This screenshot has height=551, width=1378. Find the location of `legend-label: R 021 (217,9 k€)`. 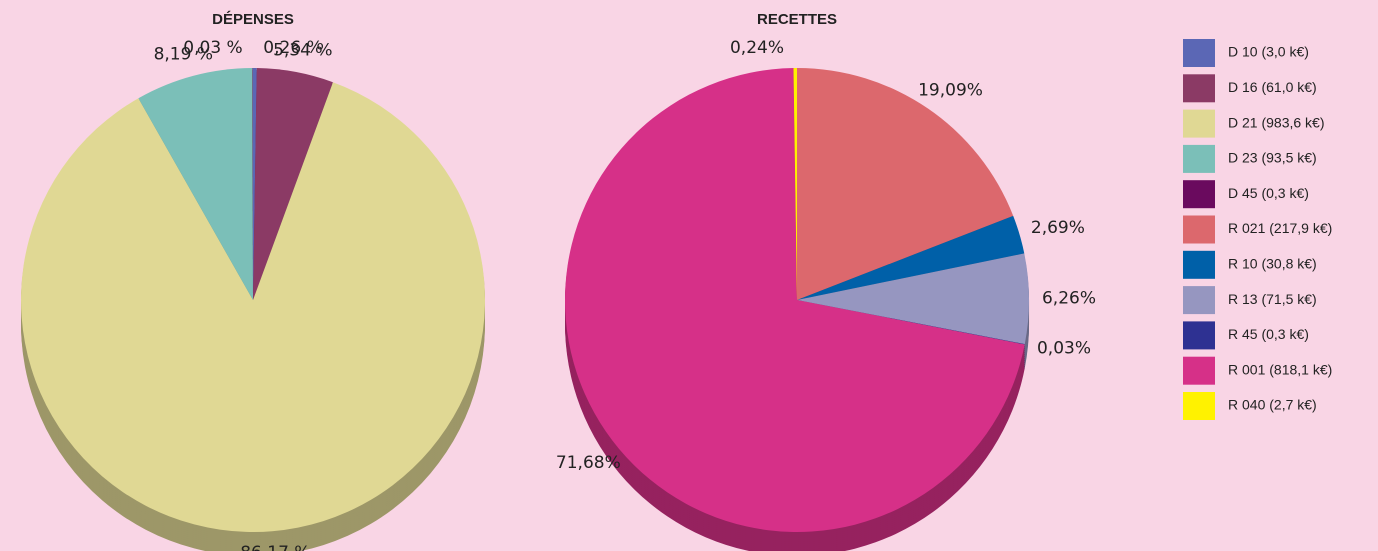

legend-label: R 021 (217,9 k€) is located at coordinates (1280, 228).